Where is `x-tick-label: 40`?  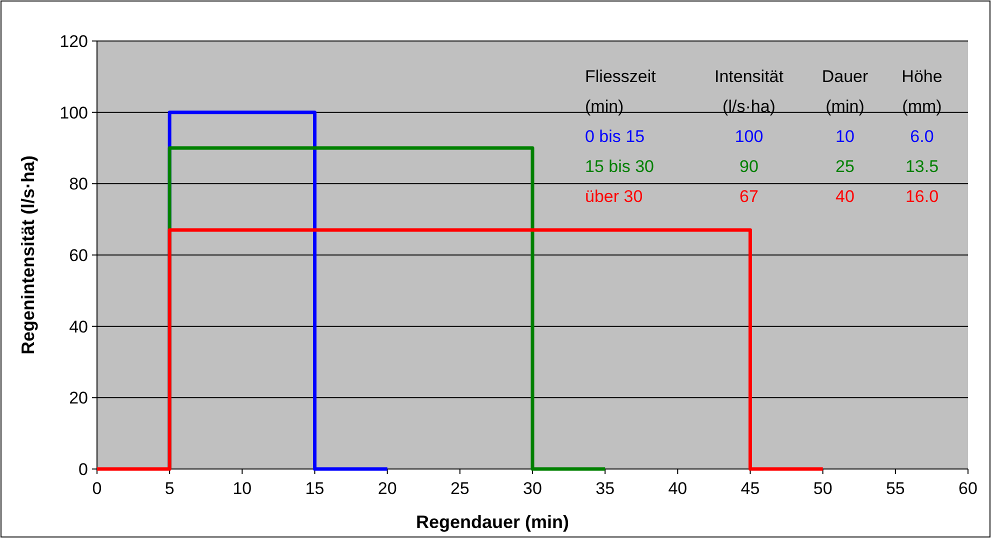
x-tick-label: 40 is located at coordinates (678, 488).